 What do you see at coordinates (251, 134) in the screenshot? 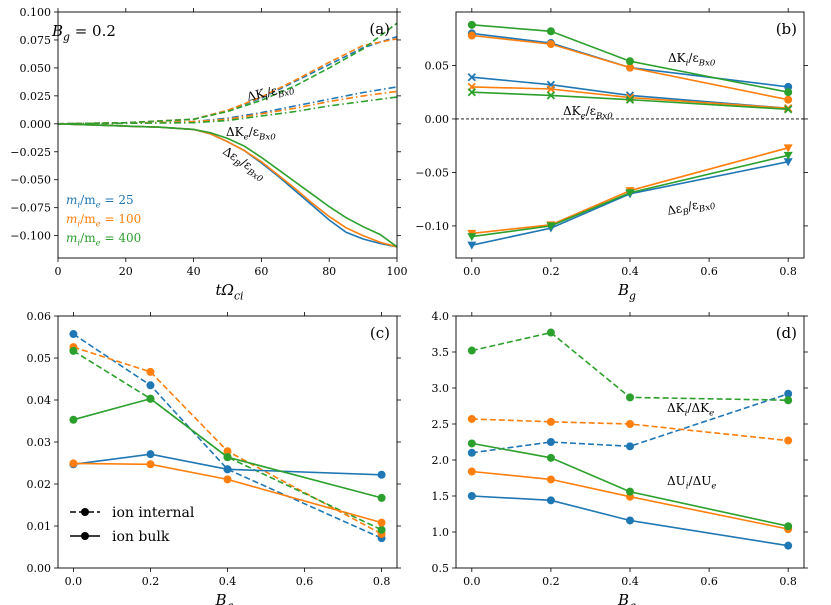
I see `annotation: ΔKe/εBx0` at bounding box center [251, 134].